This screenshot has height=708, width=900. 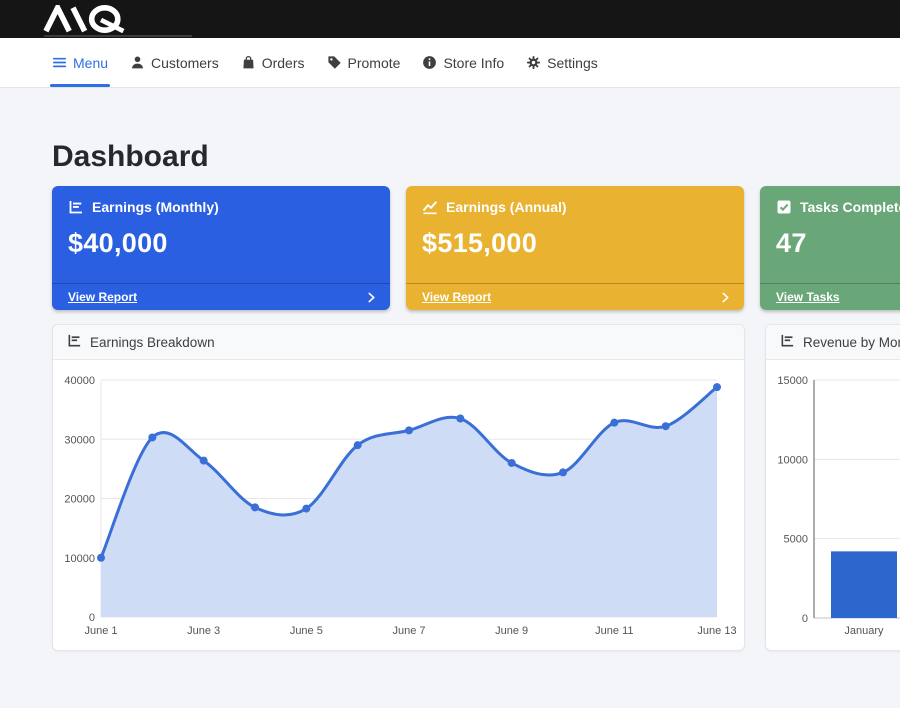 What do you see at coordinates (283, 62) in the screenshot?
I see `nav-item-label: Orders` at bounding box center [283, 62].